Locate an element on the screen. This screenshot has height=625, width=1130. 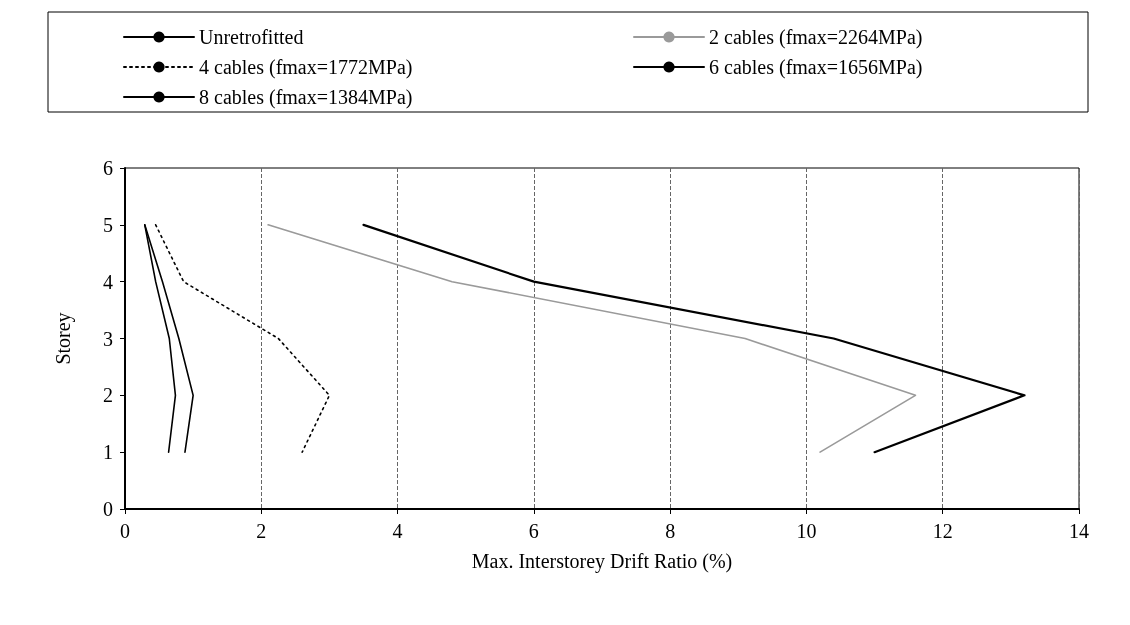
y-tick-label: 3 is located at coordinates (108, 338).